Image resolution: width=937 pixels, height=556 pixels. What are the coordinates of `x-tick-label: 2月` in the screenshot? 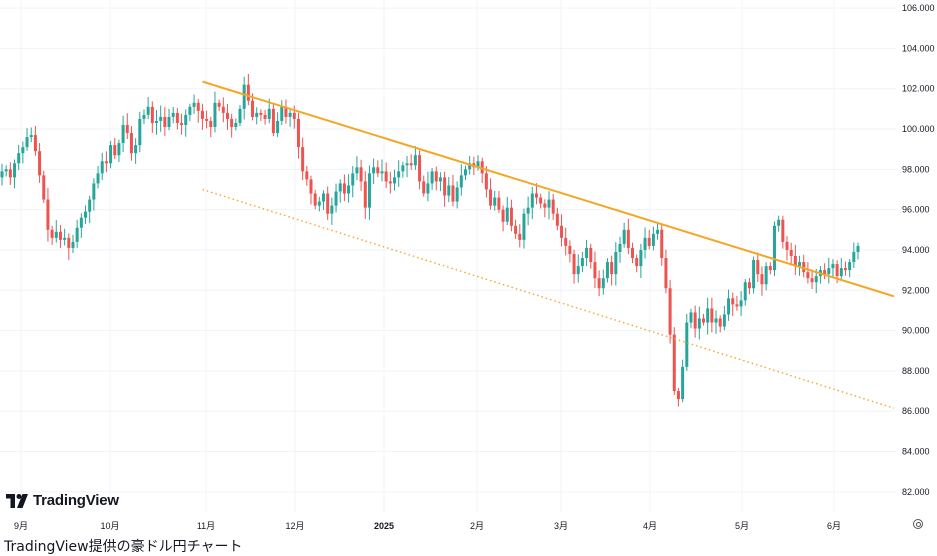 It's located at (477, 526).